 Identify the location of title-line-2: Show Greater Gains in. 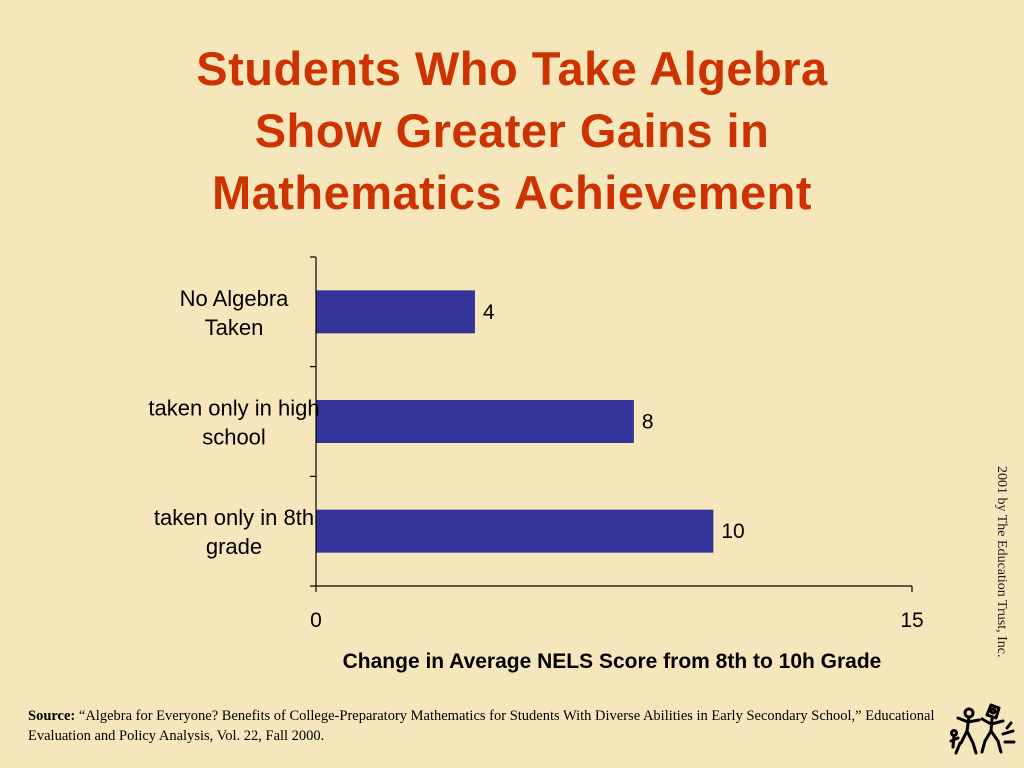
(512, 130).